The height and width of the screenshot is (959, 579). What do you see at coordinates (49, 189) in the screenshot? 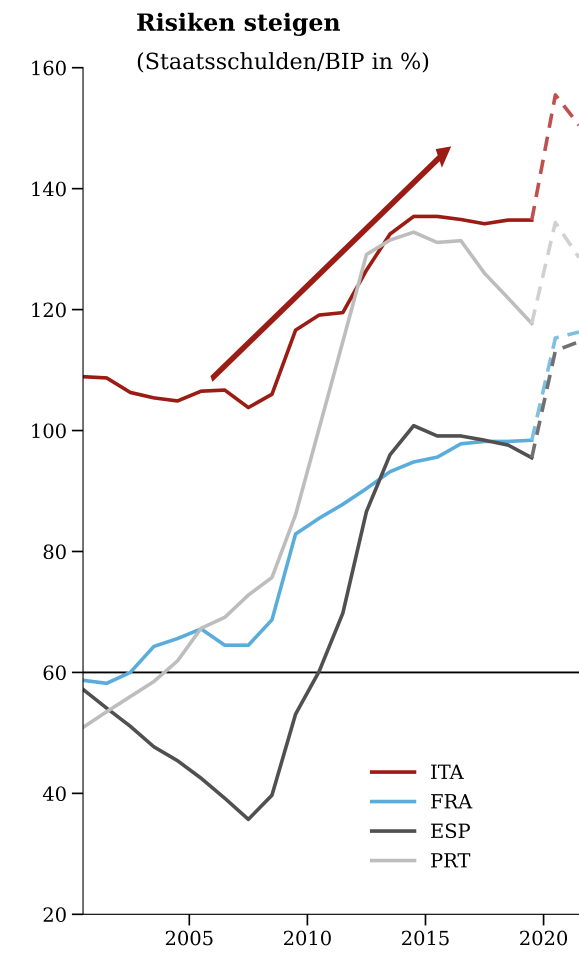
I see `y-tick-label: 140` at bounding box center [49, 189].